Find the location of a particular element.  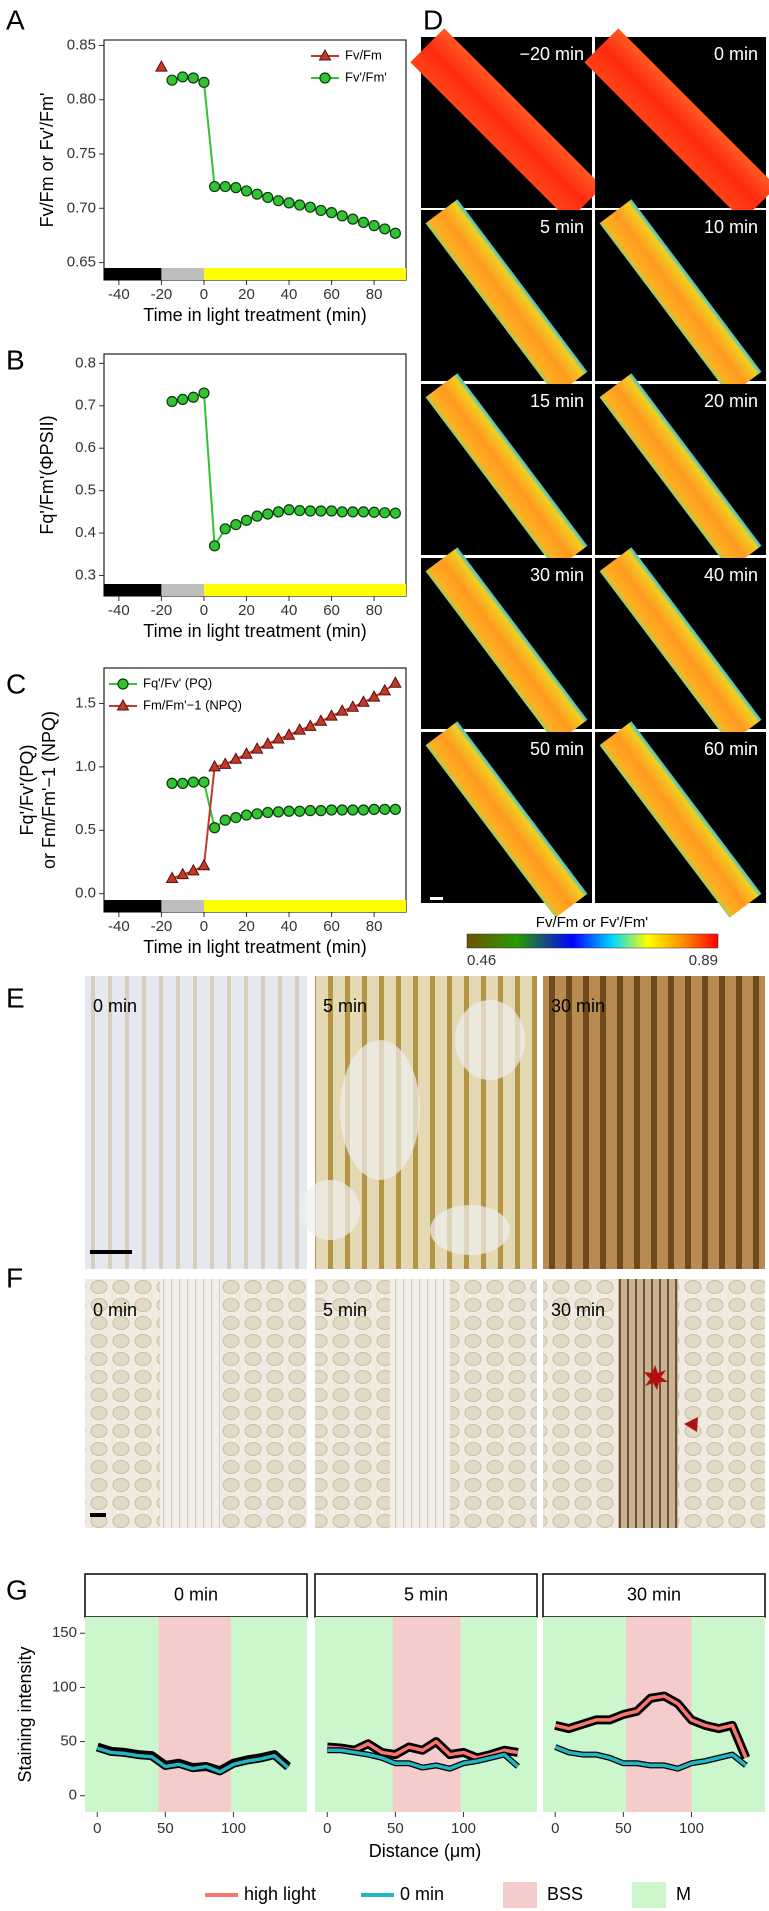

y-tick-label: 0 is located at coordinates (73, 1795).